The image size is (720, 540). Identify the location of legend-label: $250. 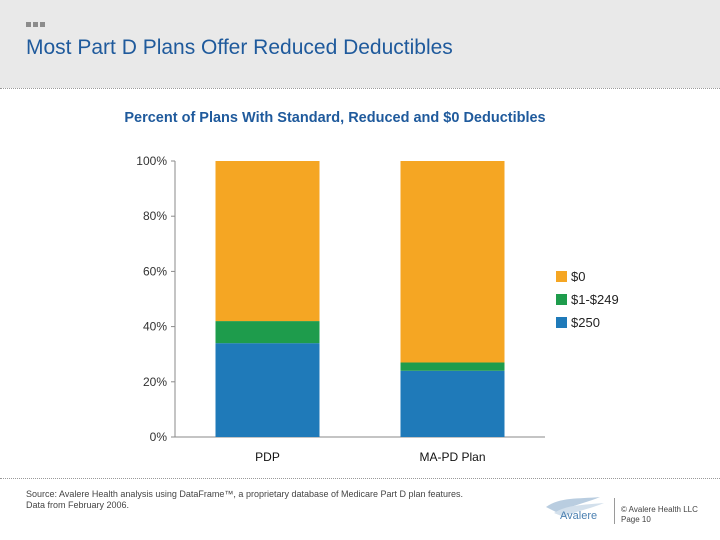
(585, 322).